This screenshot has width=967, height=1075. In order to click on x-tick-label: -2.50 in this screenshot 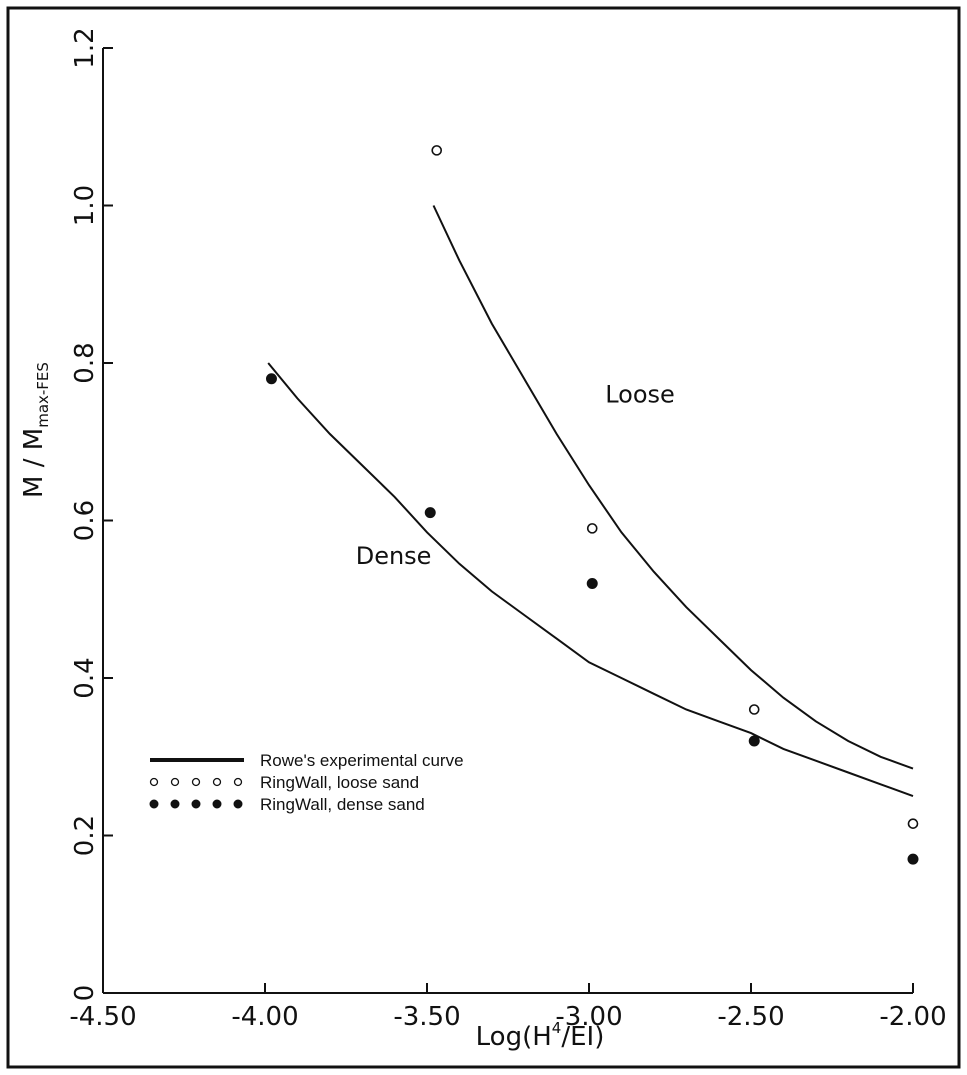, I will do `click(750, 1017)`.